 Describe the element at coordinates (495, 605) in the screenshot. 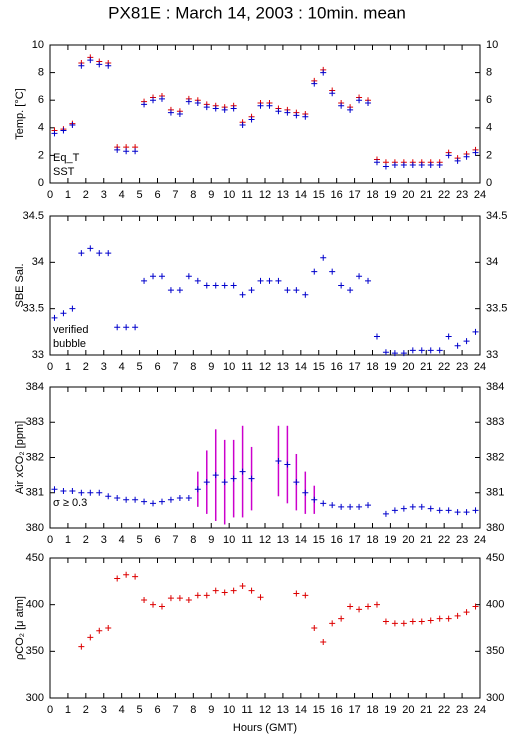

I see `y-tick-label-right: 400` at that location.